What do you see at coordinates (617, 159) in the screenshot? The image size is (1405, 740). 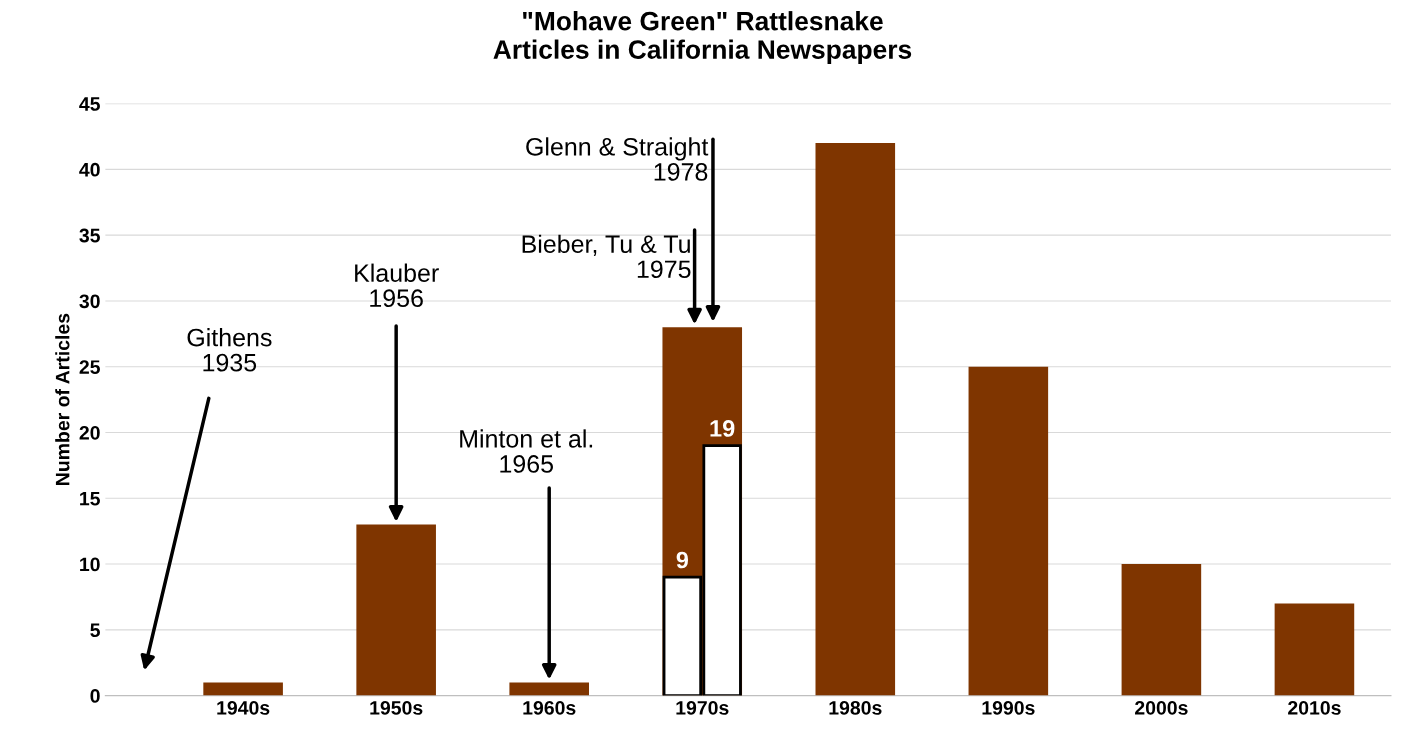 I see `annotation: Glenn & Straight 1978` at bounding box center [617, 159].